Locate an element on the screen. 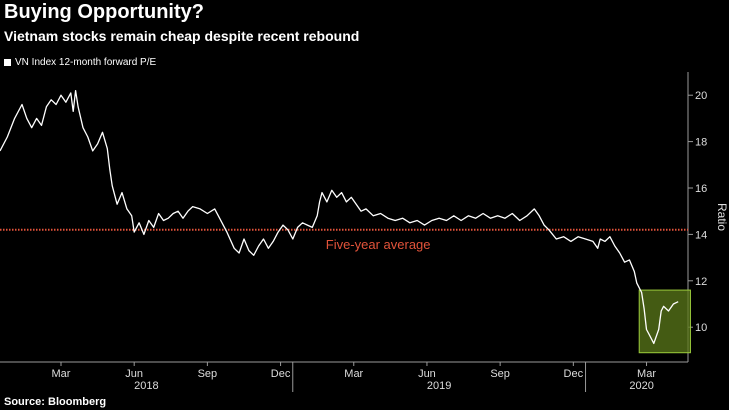 The image size is (729, 410). chart-title: Buying Opportunity? is located at coordinates (104, 12).